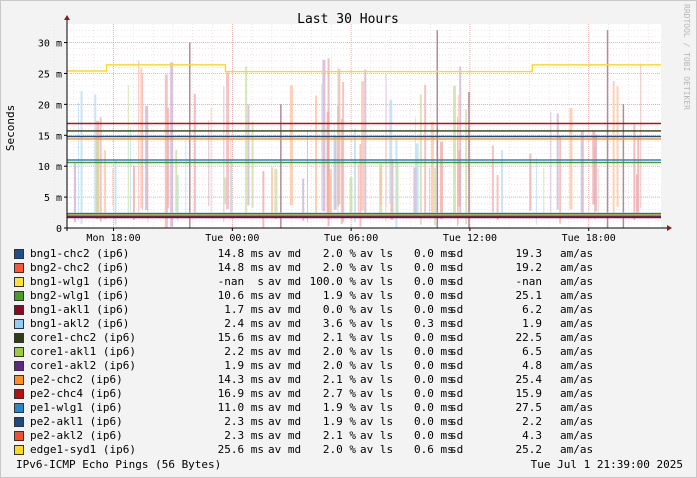  Describe the element at coordinates (80, 267) in the screenshot. I see `legend-name: bng2-chc2 (ip6)` at that location.